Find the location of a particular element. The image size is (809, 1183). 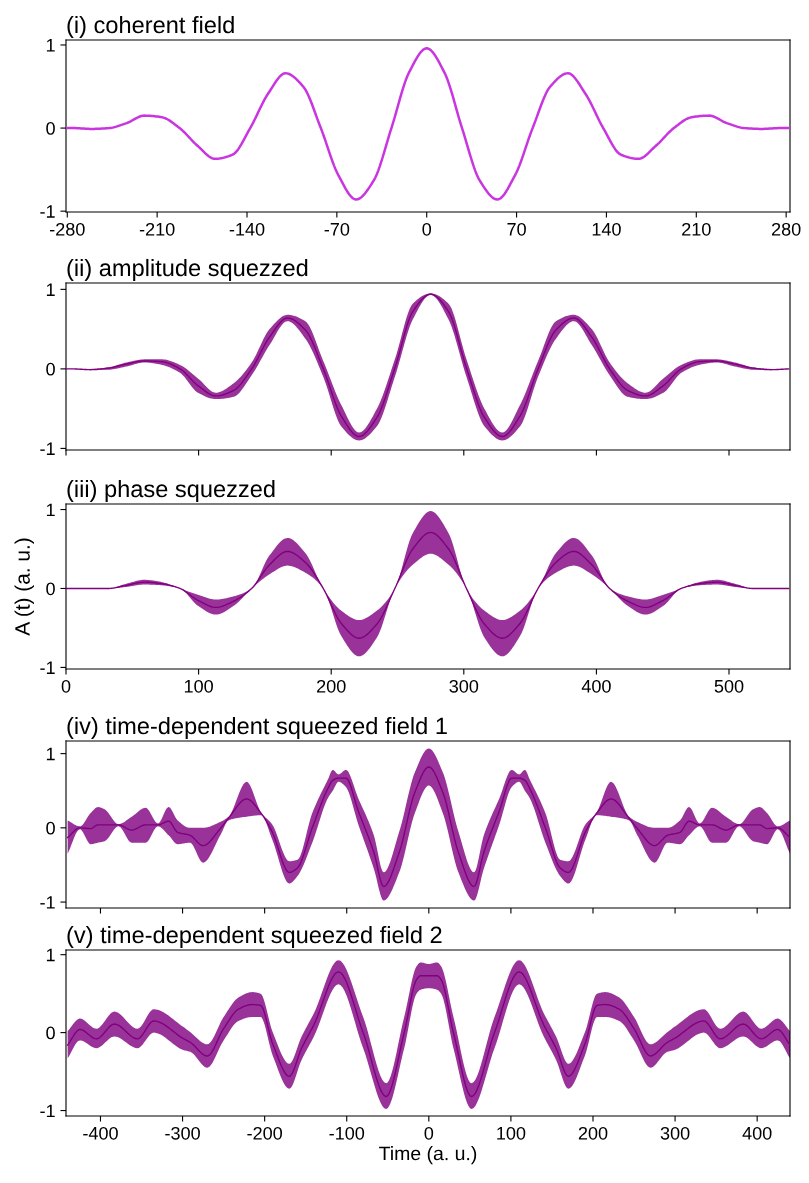

x-tick-label: -140 is located at coordinates (247, 229).